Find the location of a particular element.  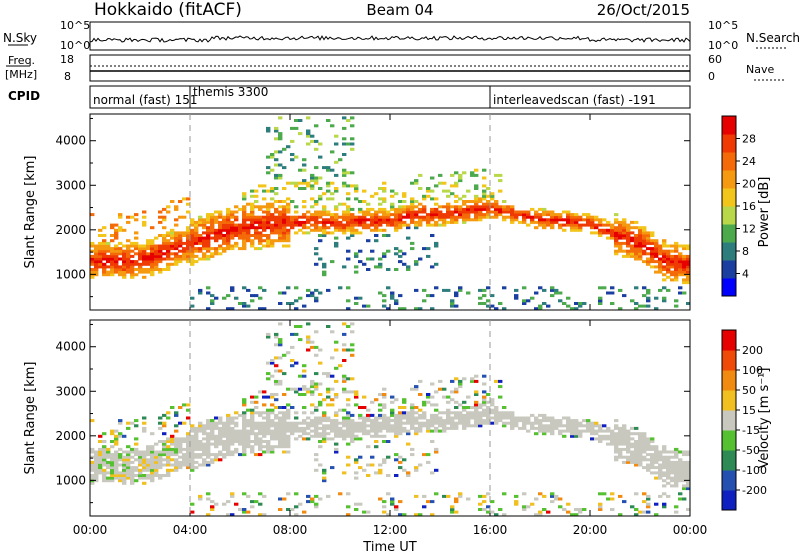

freq-label: Freq. is located at coordinates (21, 60).